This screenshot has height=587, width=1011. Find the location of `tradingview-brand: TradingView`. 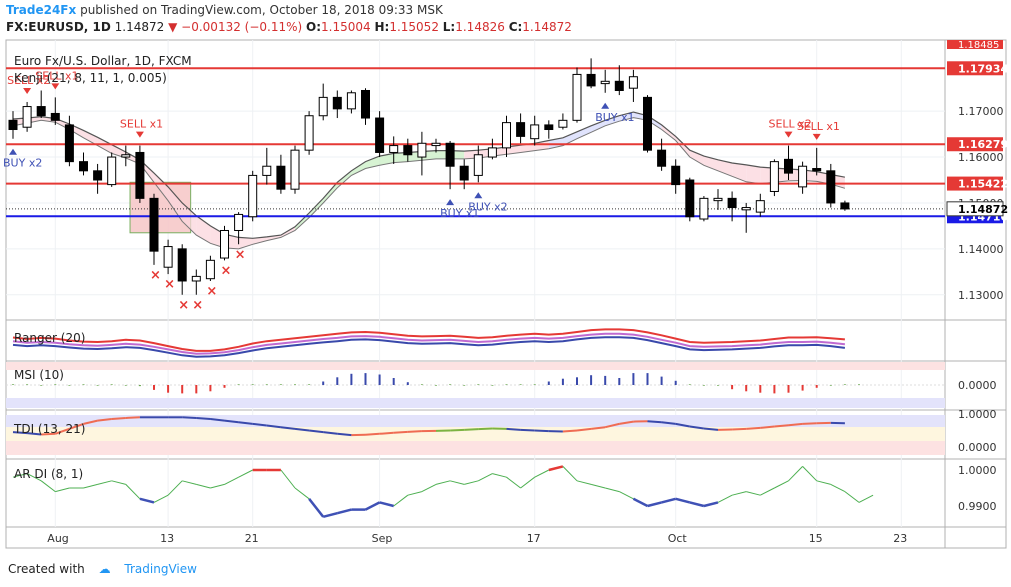

tradingview-brand: TradingView is located at coordinates (160, 569).